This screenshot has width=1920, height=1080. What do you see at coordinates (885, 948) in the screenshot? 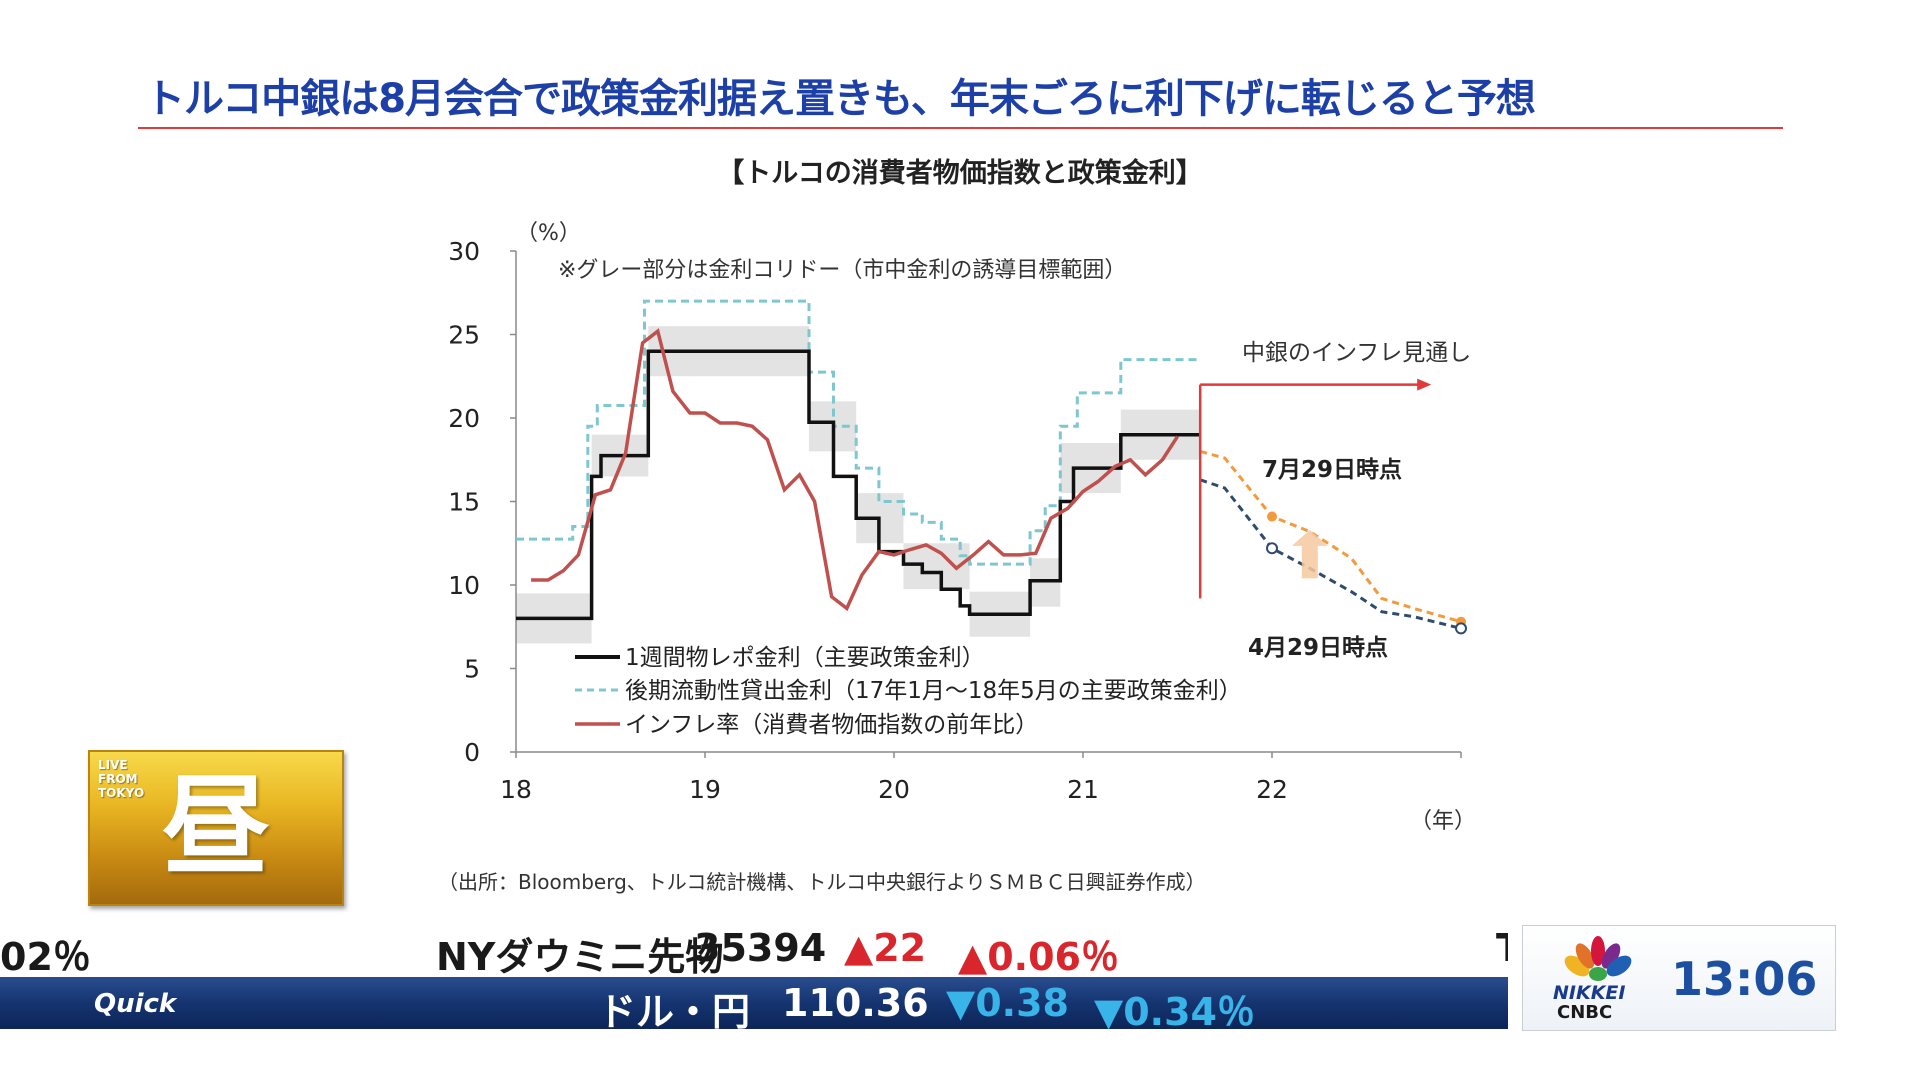
I see `ticker-top-change: ▲22` at bounding box center [885, 948].